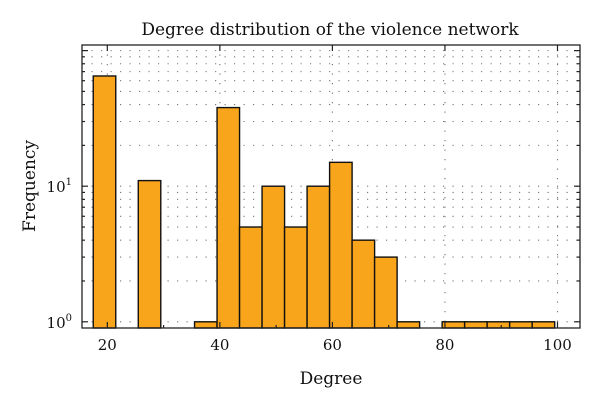 This screenshot has height=407, width=600. I want to click on x-tick-label: 60, so click(332, 345).